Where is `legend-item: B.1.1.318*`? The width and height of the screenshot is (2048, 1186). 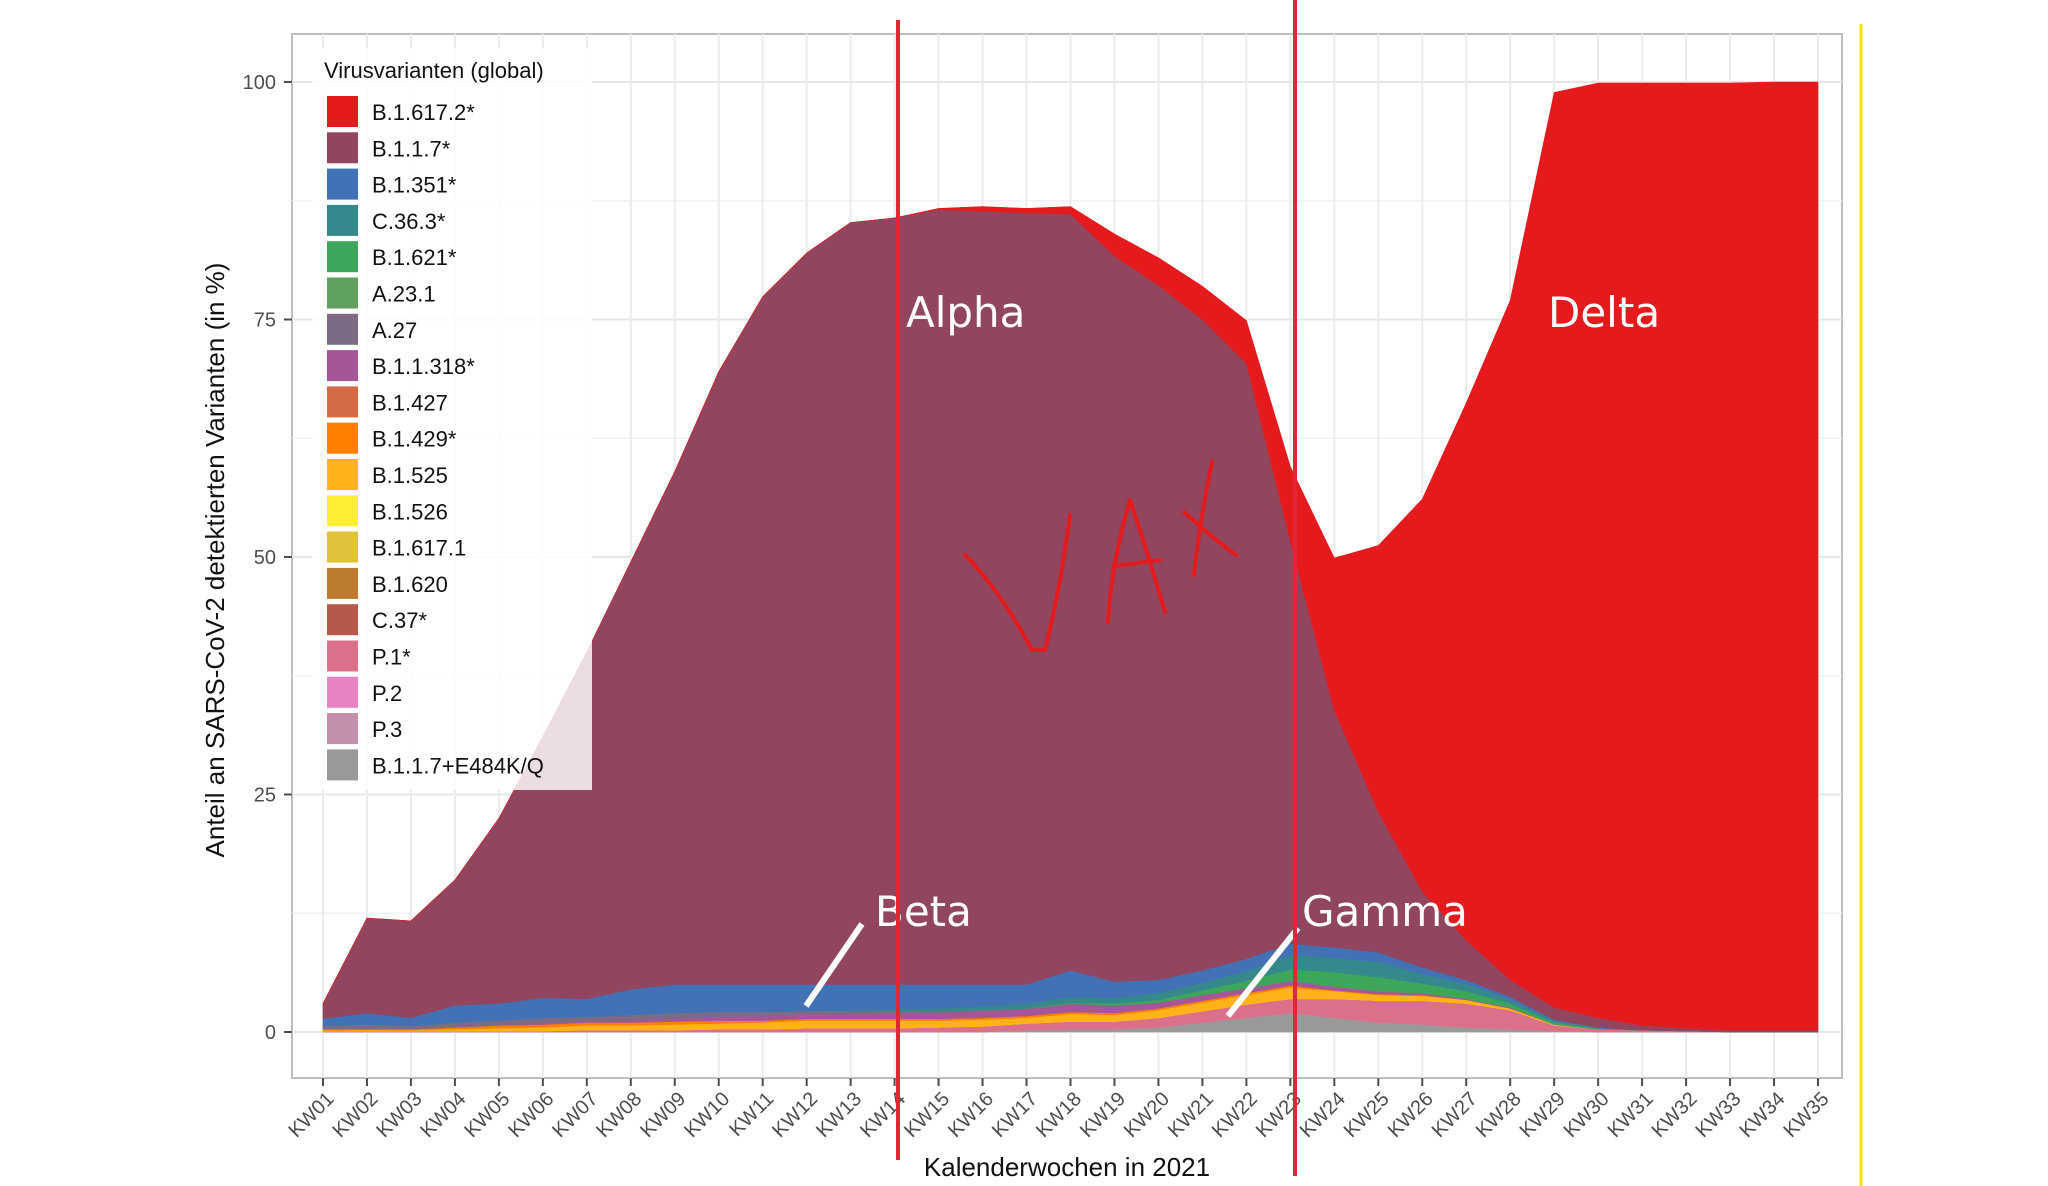
legend-item: B.1.1.318* is located at coordinates (401, 366).